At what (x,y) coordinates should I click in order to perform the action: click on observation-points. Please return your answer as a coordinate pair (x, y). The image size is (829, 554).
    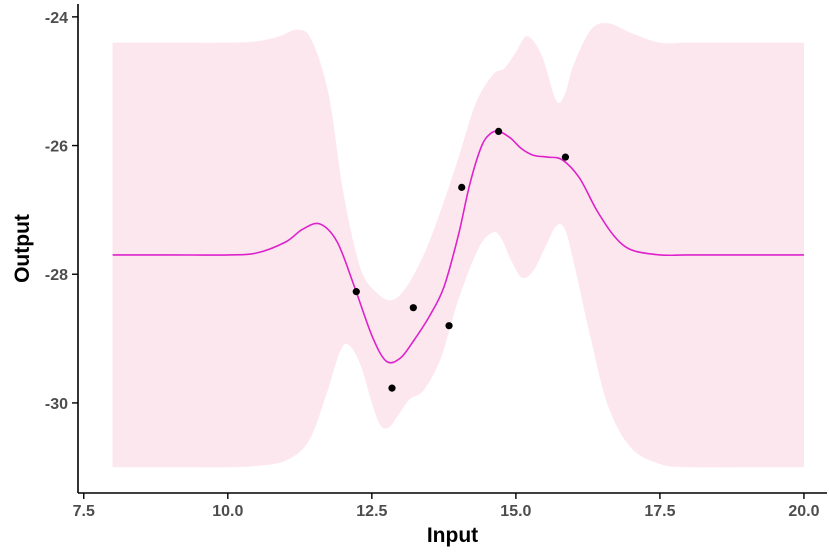
    Looking at the image, I should click on (461, 259).